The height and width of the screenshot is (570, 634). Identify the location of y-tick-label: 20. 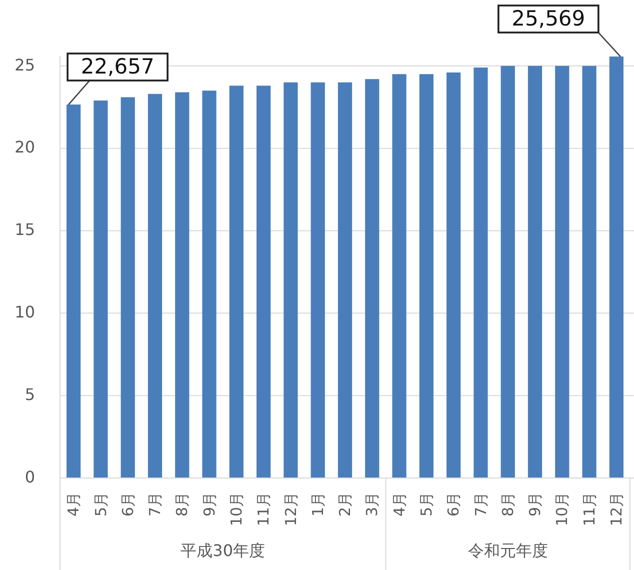
(24, 147).